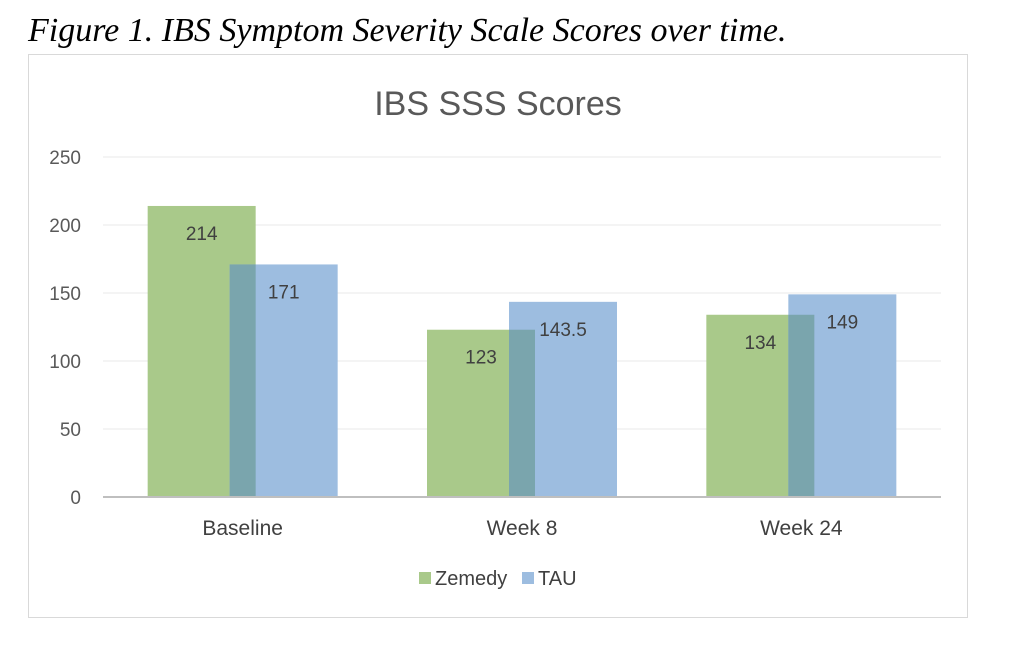  I want to click on chart-title: IBS SSS Scores, so click(498, 104).